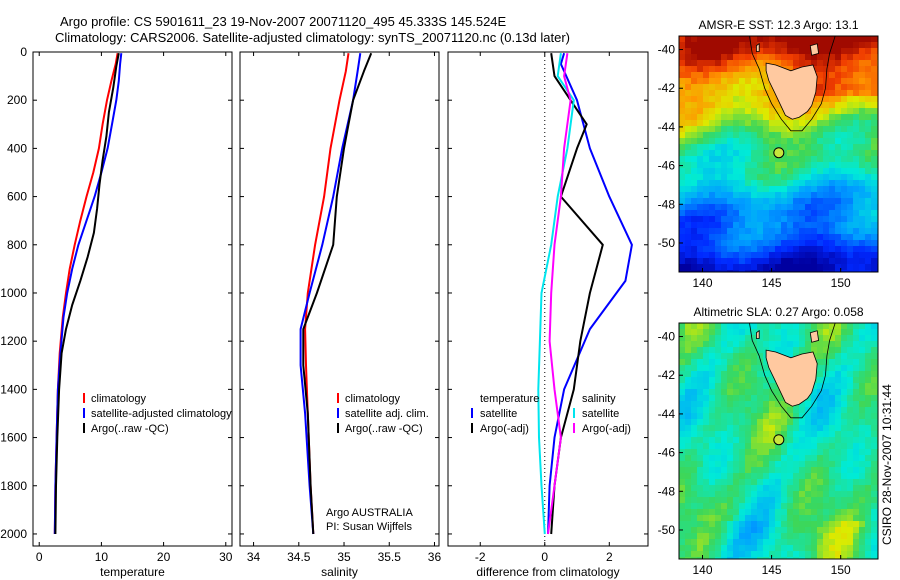 The width and height of the screenshot is (900, 580). Describe the element at coordinates (13, 486) in the screenshot. I see `y-tick-label: 1800` at that location.